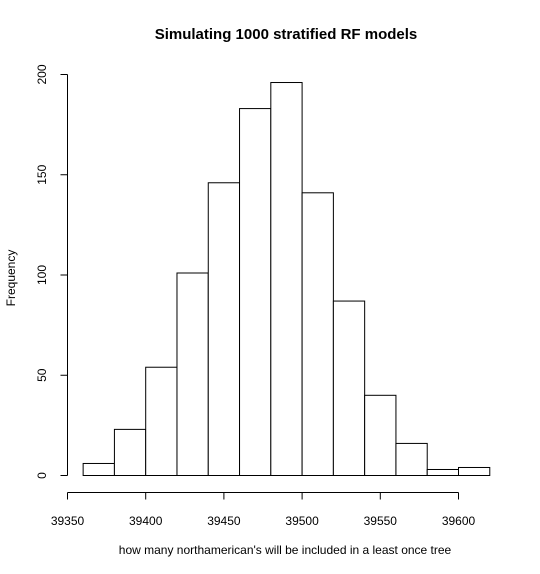 Image resolution: width=540 pixels, height=574 pixels. What do you see at coordinates (459, 521) in the screenshot?
I see `x-tick-label: 39600` at bounding box center [459, 521].